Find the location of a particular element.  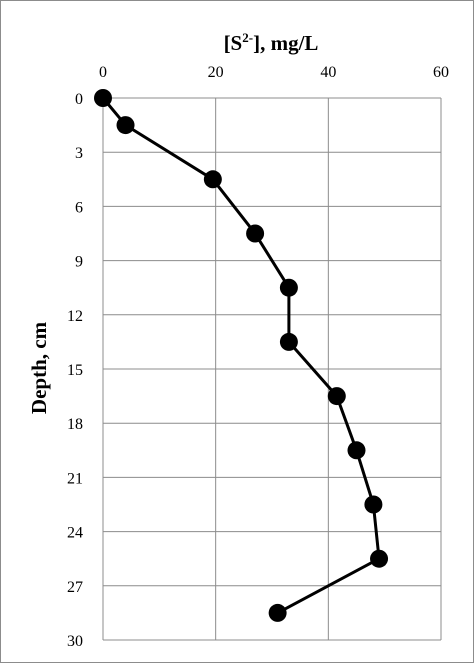

x-tick-labels: 0 20 40 60 is located at coordinates (274, 72).